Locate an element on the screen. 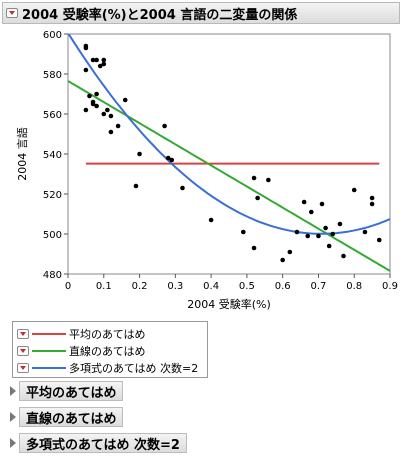 The width and height of the screenshot is (405, 458). fit-legend: 平均のあてはめ 直線のあてはめ 多項式のあてはめ 次数=2 is located at coordinates (110, 349).